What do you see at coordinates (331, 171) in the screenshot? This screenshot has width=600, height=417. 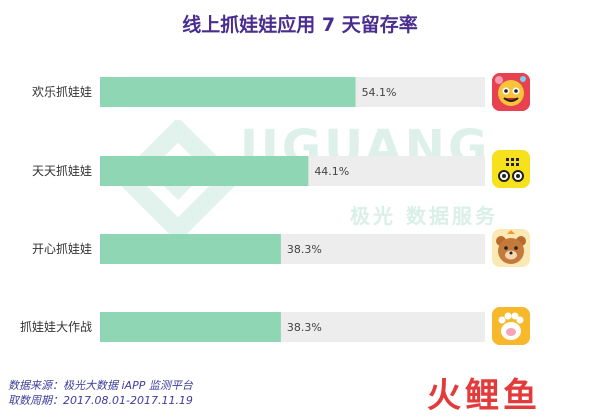 I see `data-label: 44.1%` at bounding box center [331, 171].